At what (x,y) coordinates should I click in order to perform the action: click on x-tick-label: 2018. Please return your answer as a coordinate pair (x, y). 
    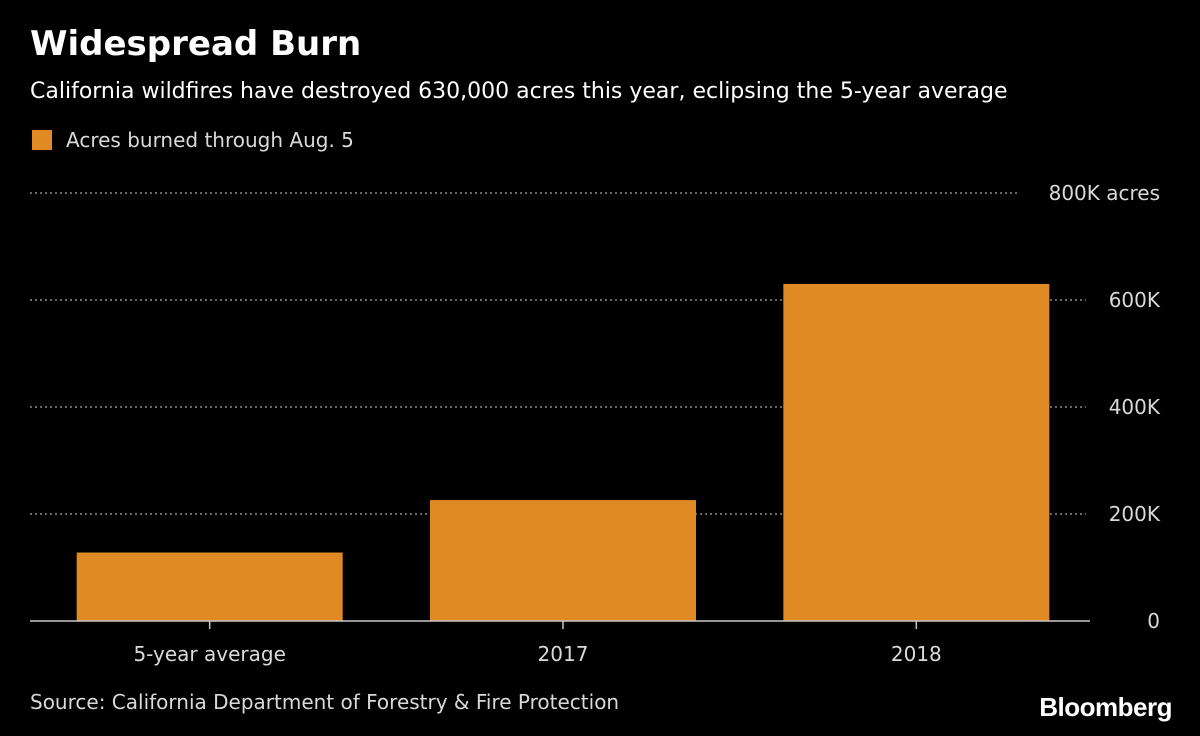
    Looking at the image, I should click on (916, 654).